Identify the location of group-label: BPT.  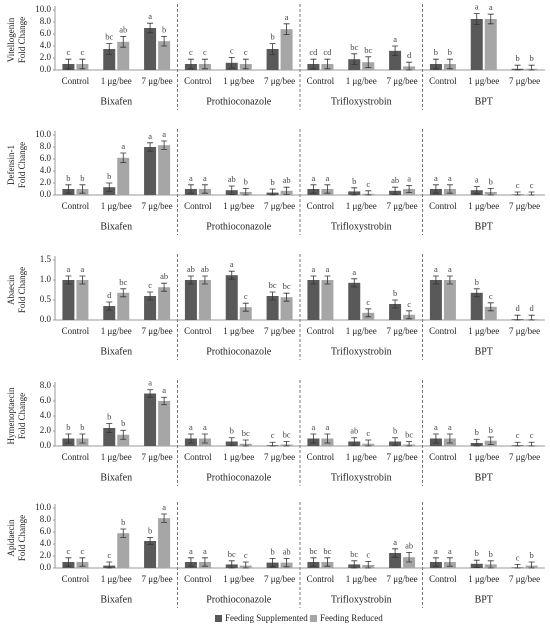
(484, 351).